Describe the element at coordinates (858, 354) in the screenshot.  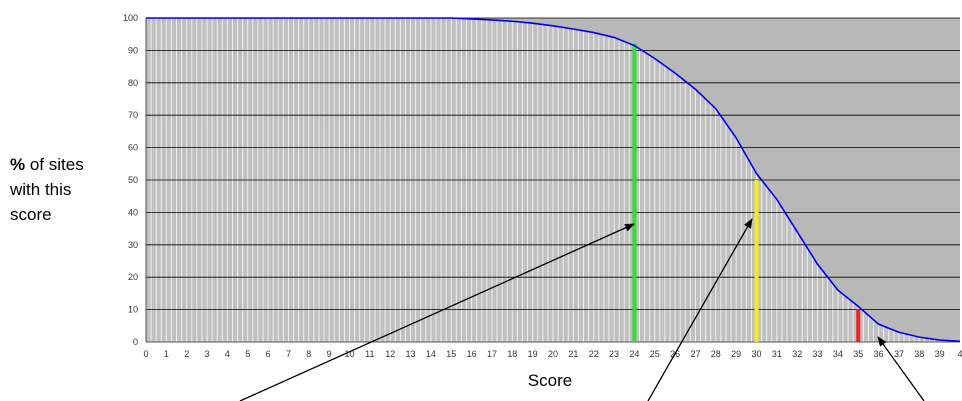
I see `x-tick-label: 35` at that location.